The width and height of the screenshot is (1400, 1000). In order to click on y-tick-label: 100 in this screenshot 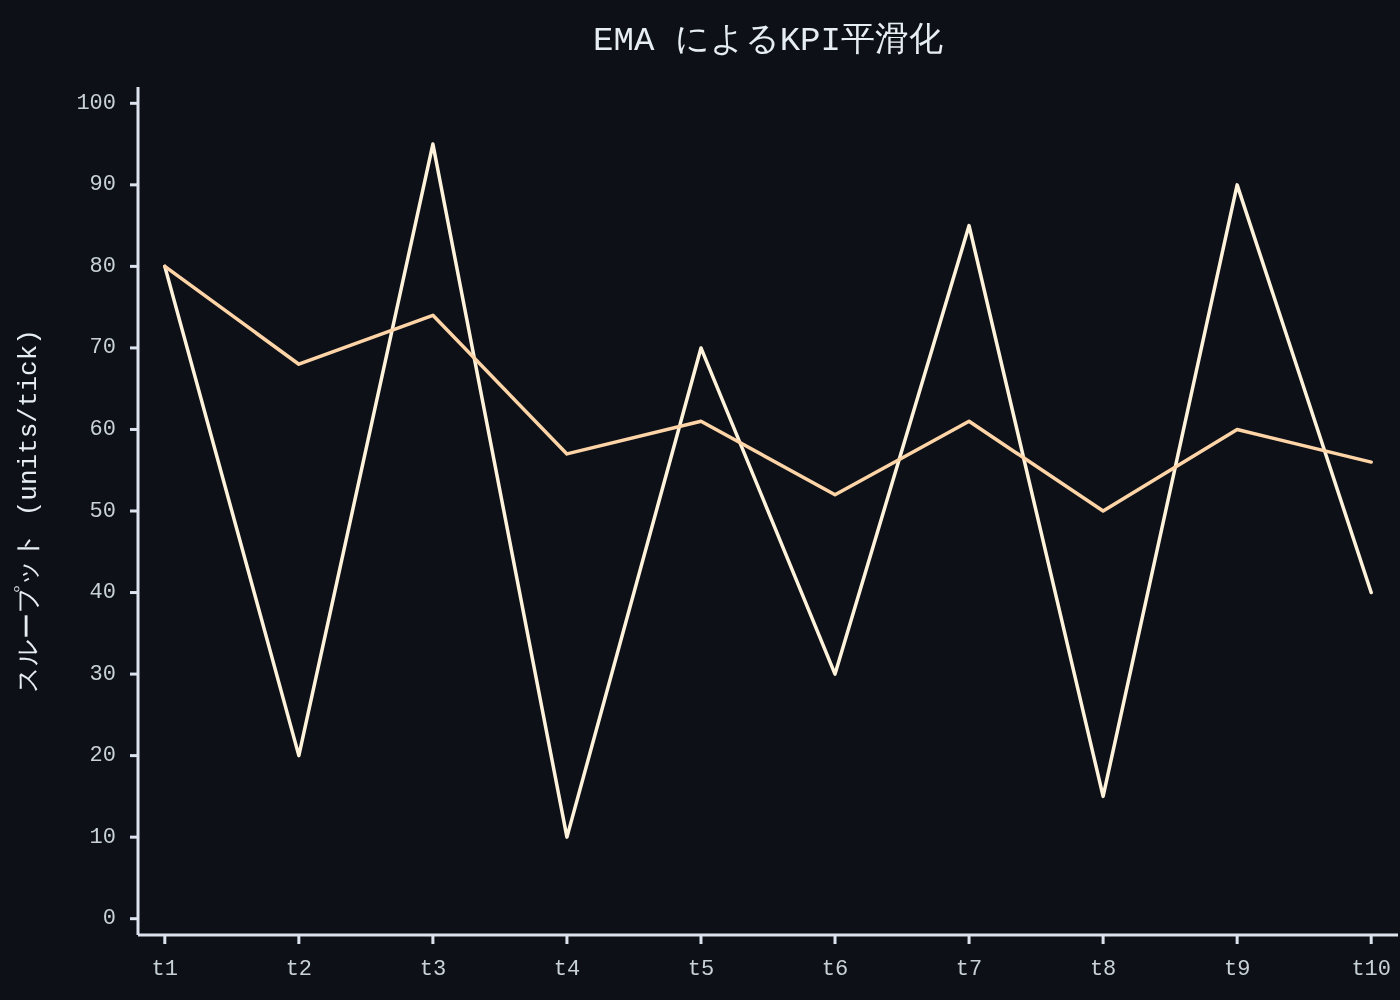, I will do `click(96, 103)`.